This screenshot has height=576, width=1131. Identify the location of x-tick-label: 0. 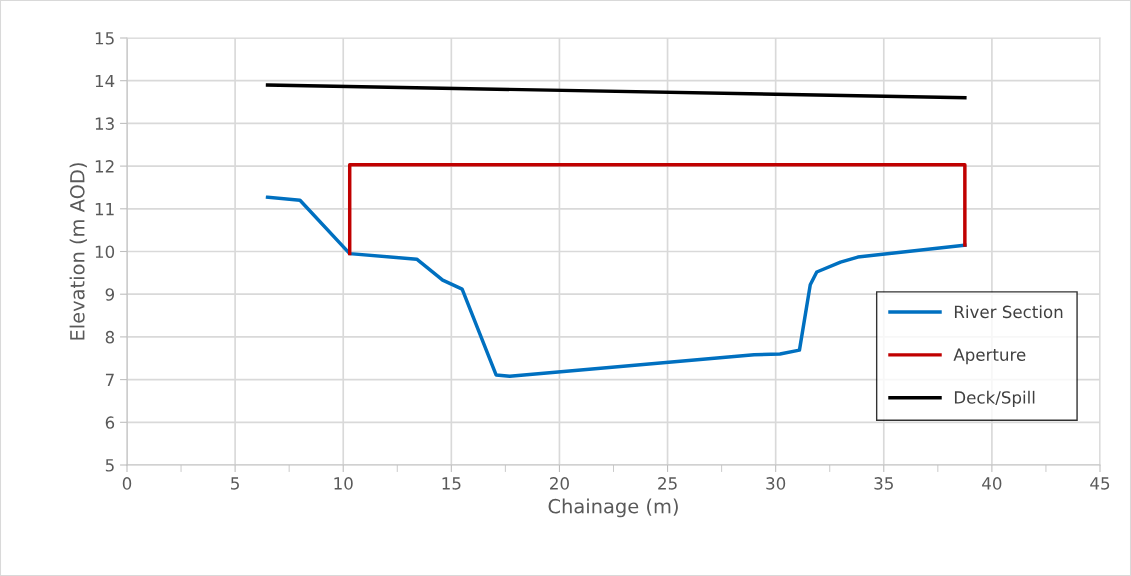
(127, 483).